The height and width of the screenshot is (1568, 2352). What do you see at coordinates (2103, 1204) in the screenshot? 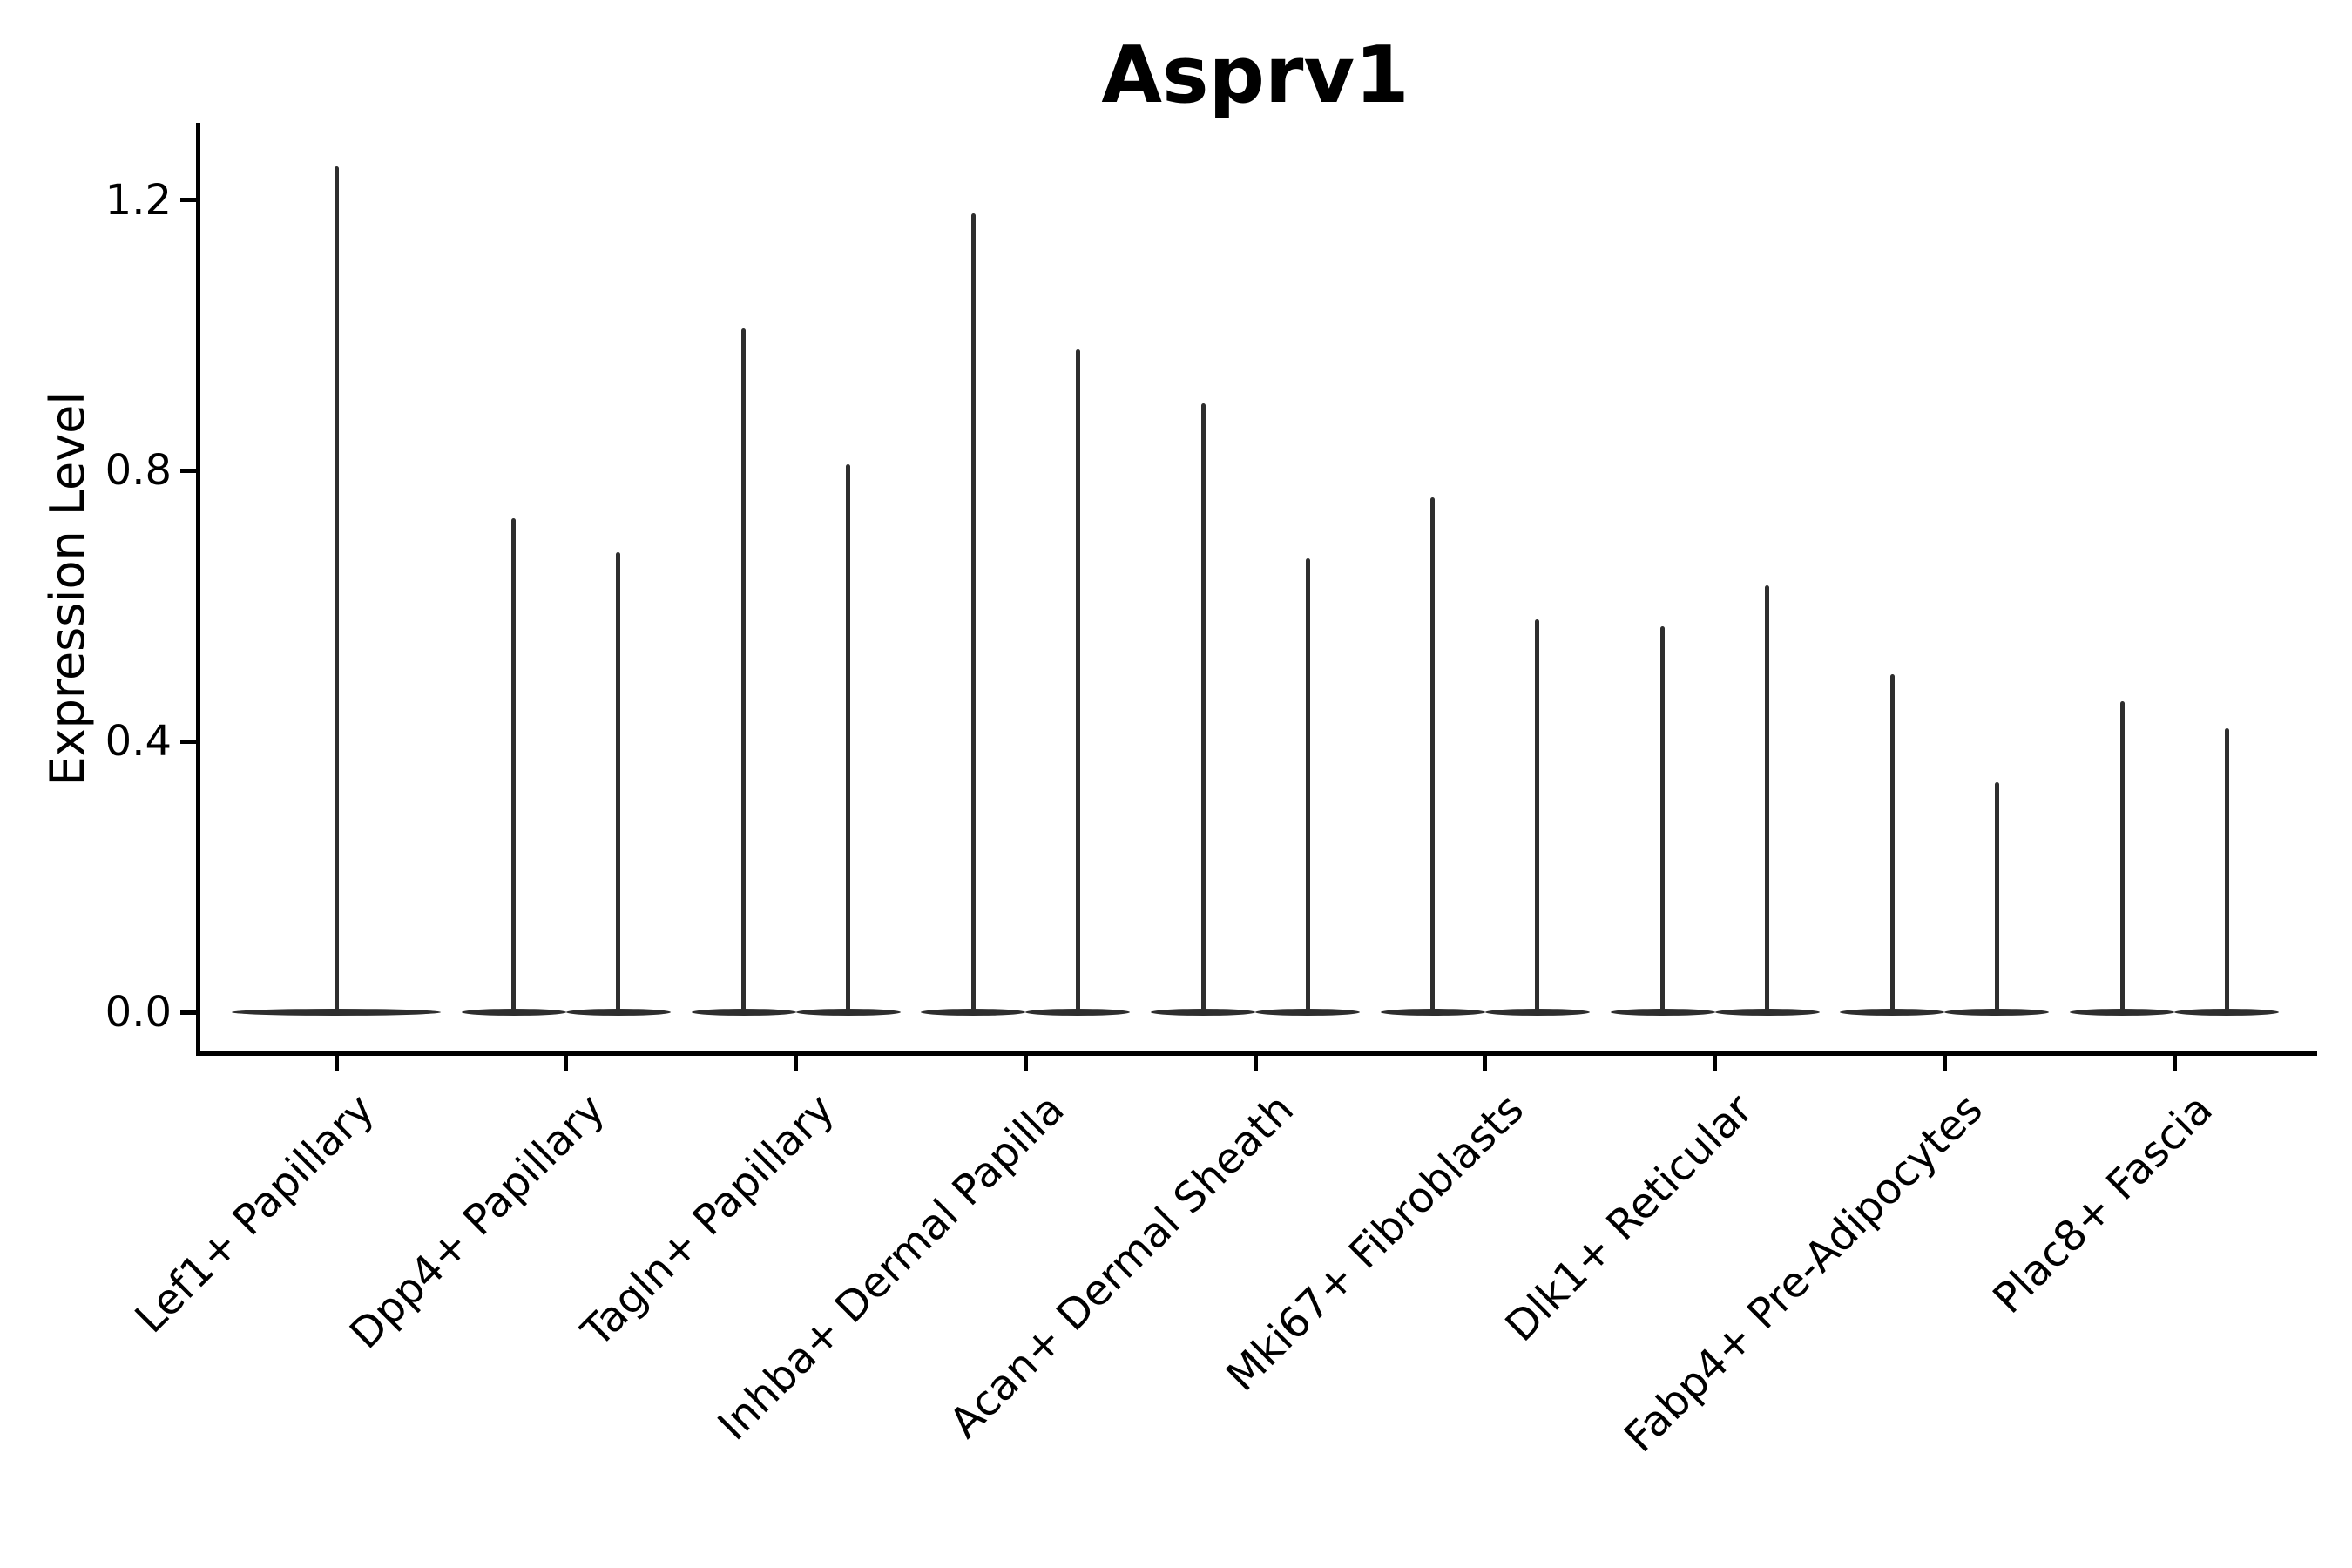
I see `x-axis-category-label: Plac8+ Fascia` at bounding box center [2103, 1204].